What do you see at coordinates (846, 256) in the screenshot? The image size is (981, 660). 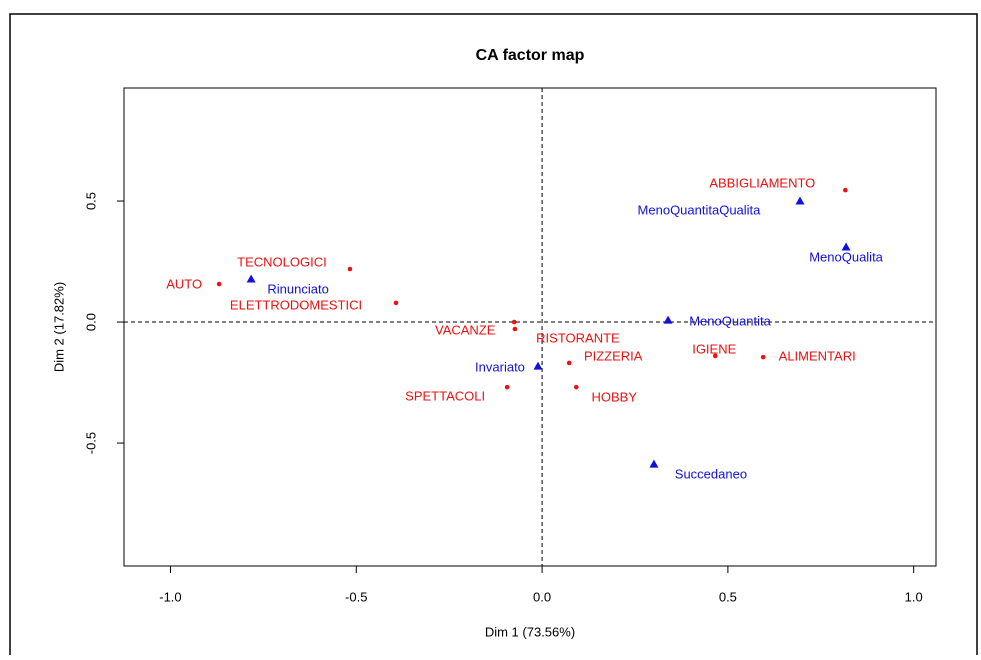 I see `point-label: MenoQualita` at bounding box center [846, 256].